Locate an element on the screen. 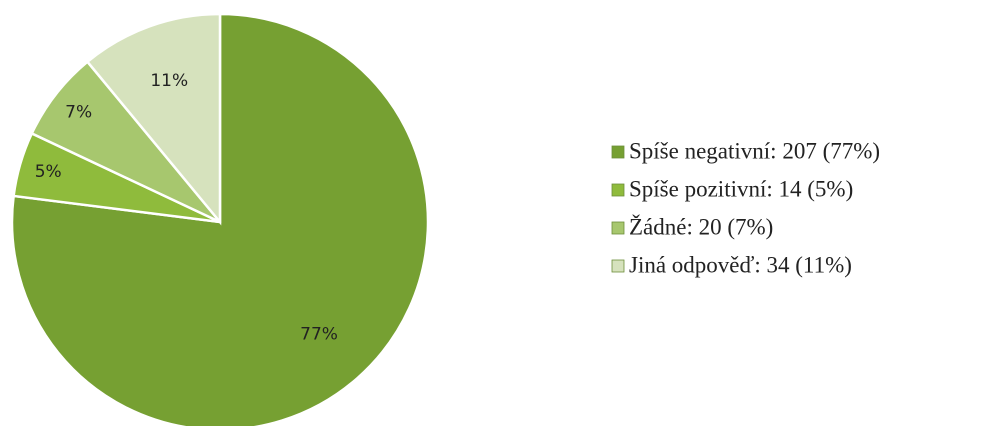  pie-slice is located at coordinates (153, 119).